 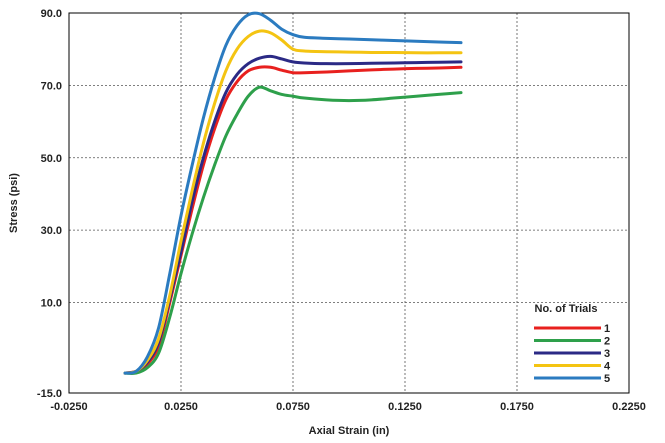 I want to click on x-tick-label: 0.0750, so click(x=293, y=407).